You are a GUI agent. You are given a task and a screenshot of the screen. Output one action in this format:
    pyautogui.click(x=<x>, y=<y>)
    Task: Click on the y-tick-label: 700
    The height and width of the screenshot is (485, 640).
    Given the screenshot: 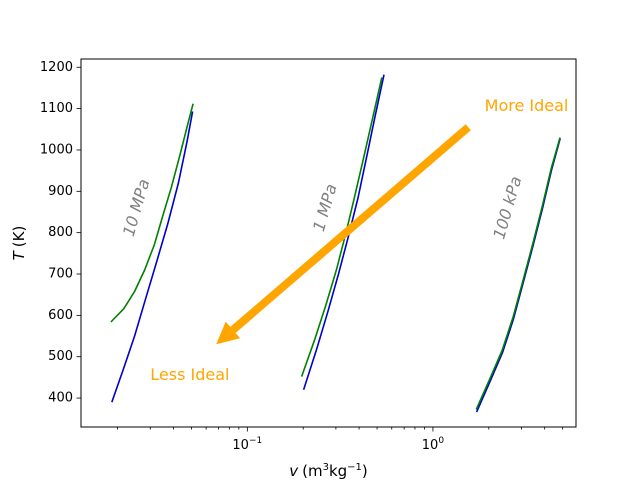 What is the action you would take?
    pyautogui.click(x=60, y=274)
    